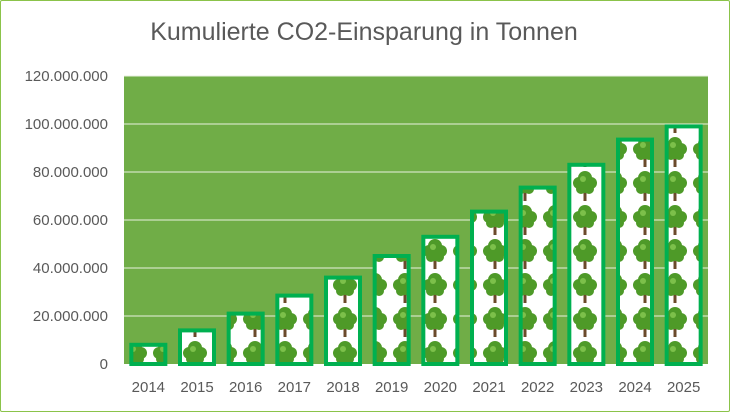  I want to click on y-tick-label: 40.000.000, so click(70, 268).